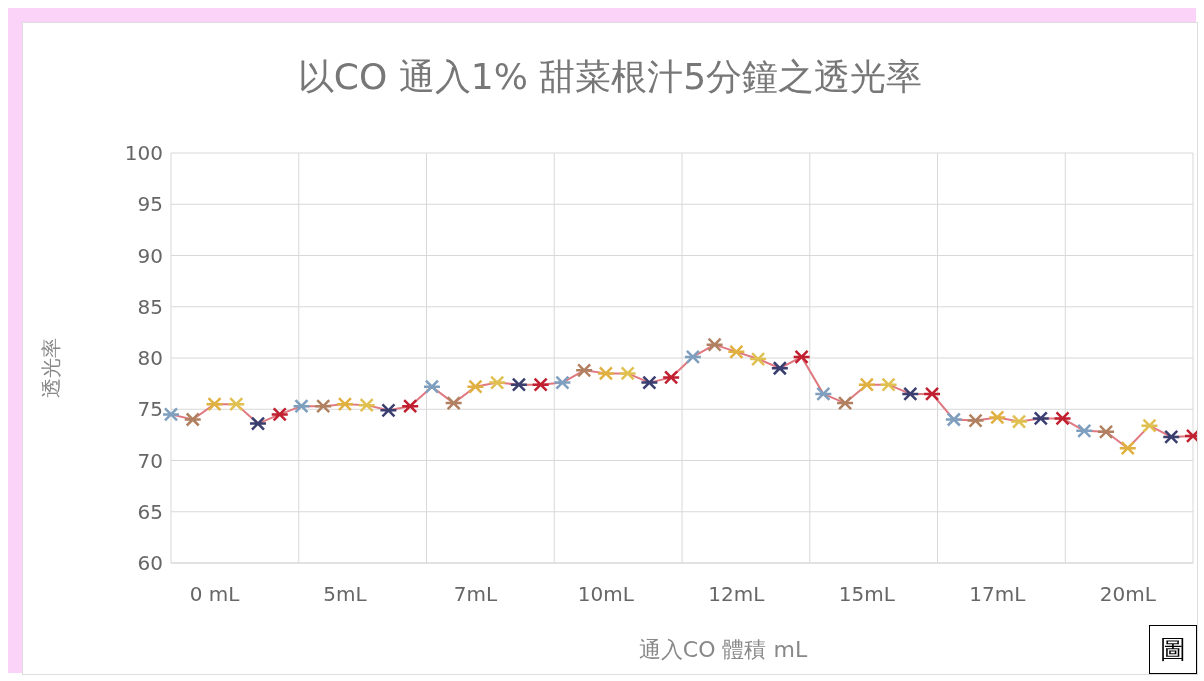 The height and width of the screenshot is (681, 1204). What do you see at coordinates (475, 594) in the screenshot?
I see `x-tick-label: 7mL` at bounding box center [475, 594].